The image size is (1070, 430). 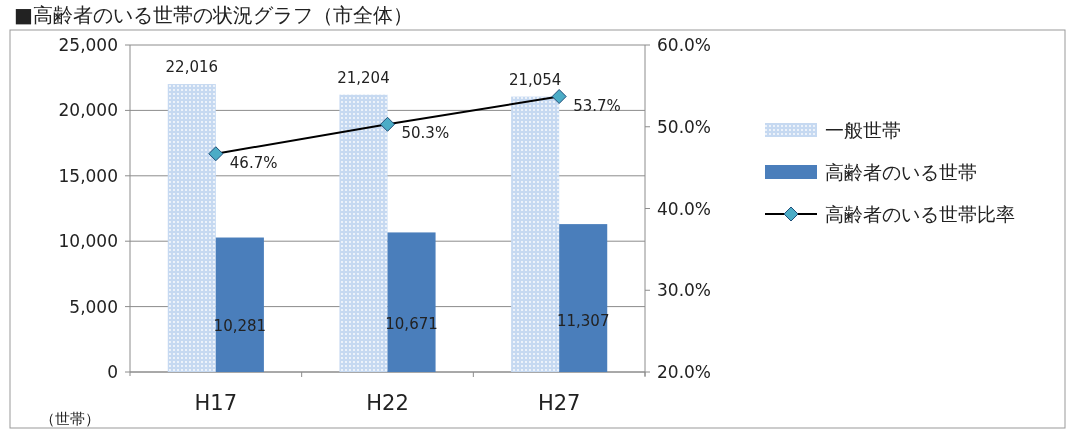 I want to click on y2-tick-label: 40.0%, so click(x=684, y=208).